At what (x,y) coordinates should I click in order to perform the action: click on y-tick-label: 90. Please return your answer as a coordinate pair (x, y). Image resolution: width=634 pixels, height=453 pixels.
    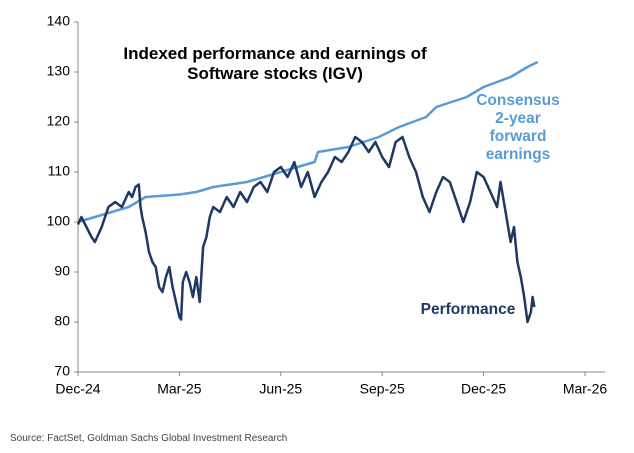
    Looking at the image, I should click on (62, 271).